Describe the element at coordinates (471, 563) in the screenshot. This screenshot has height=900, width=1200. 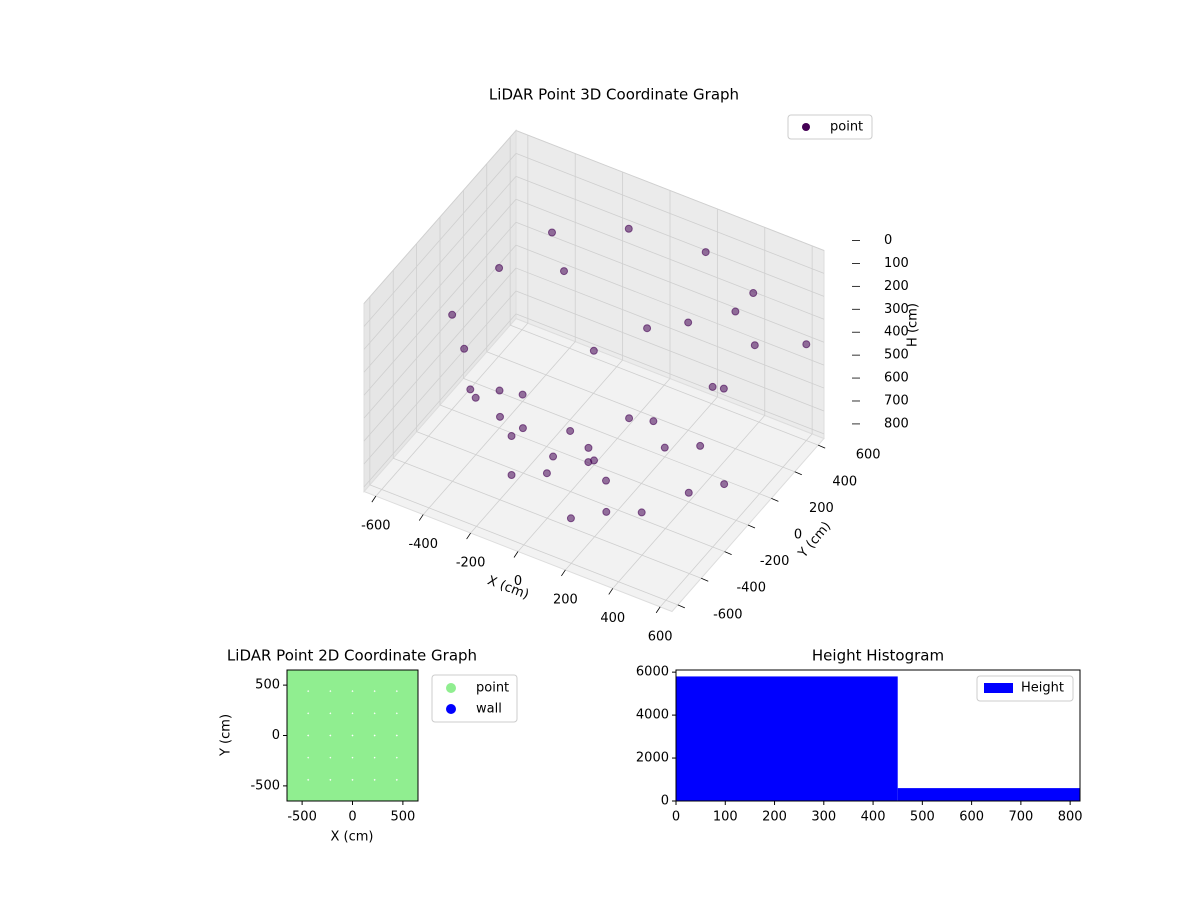
I see `x-tick-label: -200` at that location.